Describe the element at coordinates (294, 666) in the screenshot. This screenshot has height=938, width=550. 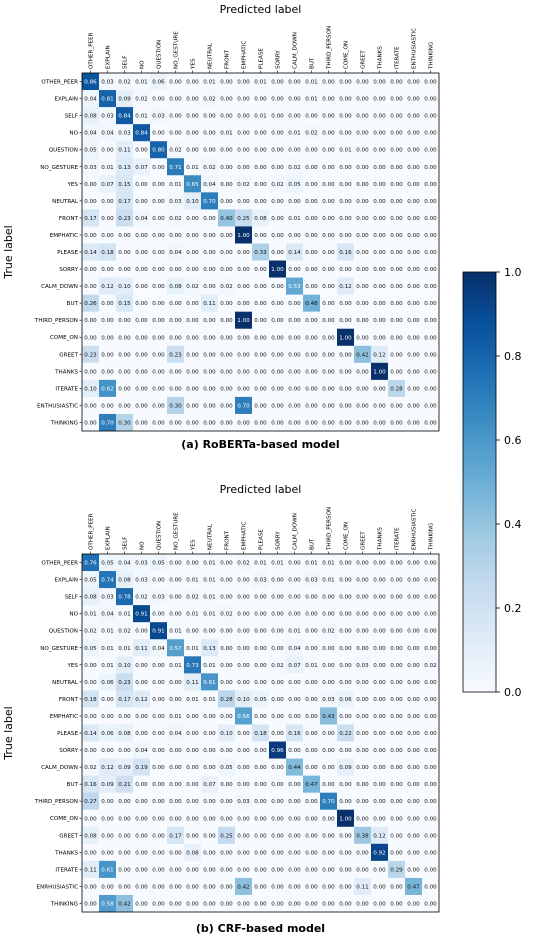
I see `cell-value-label: 0.07` at that location.